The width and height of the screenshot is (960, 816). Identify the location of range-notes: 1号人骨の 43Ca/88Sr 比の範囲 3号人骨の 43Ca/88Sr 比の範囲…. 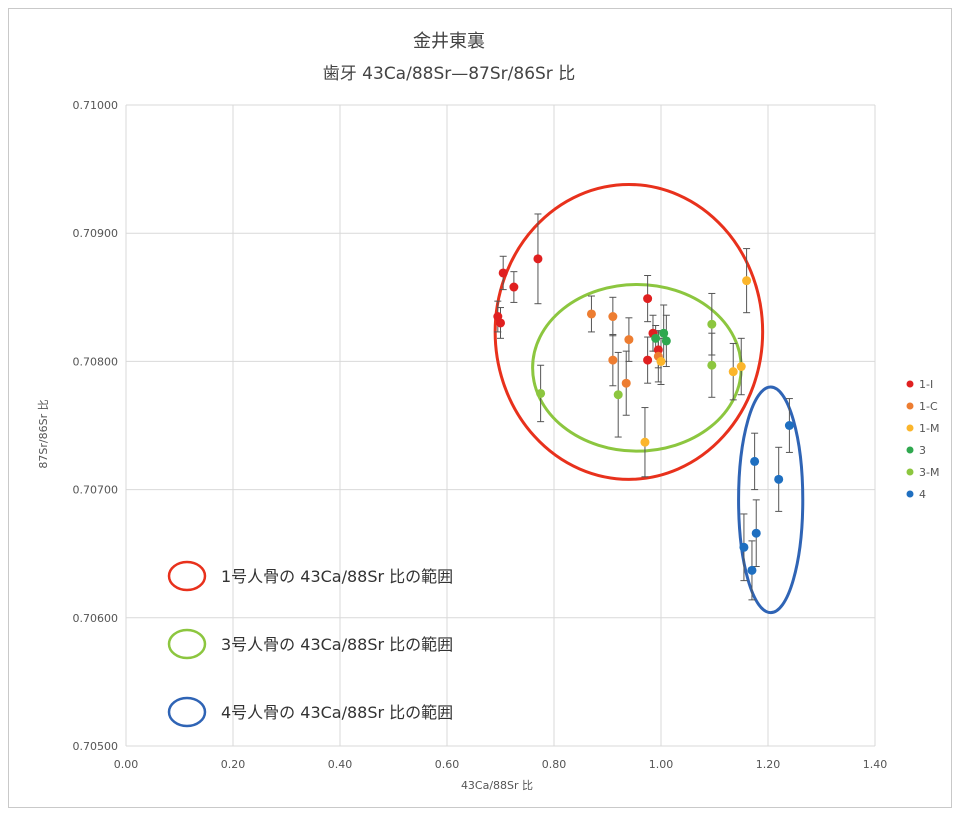
(310, 644).